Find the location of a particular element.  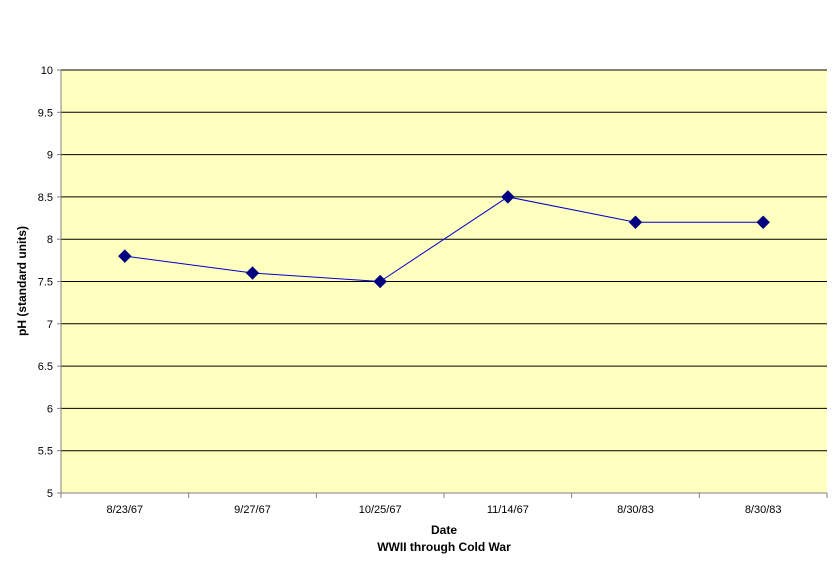

x-tick-label: 9/27/67 is located at coordinates (252, 510).